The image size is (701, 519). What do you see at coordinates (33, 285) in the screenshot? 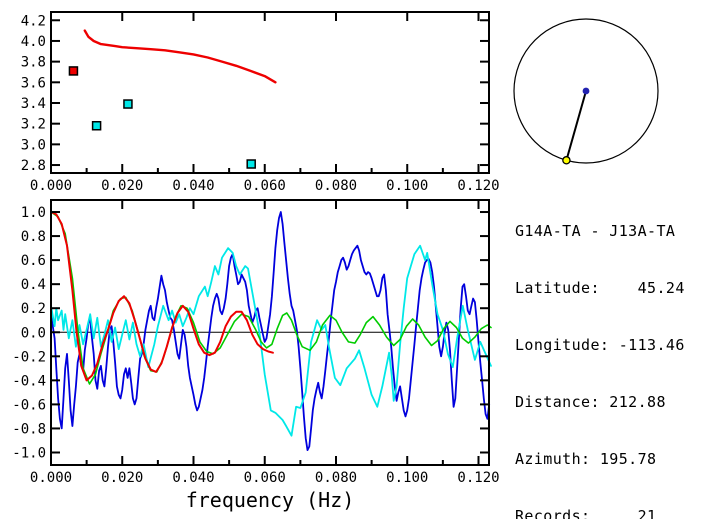
I see `y-tick-label: 0.4` at bounding box center [33, 285].